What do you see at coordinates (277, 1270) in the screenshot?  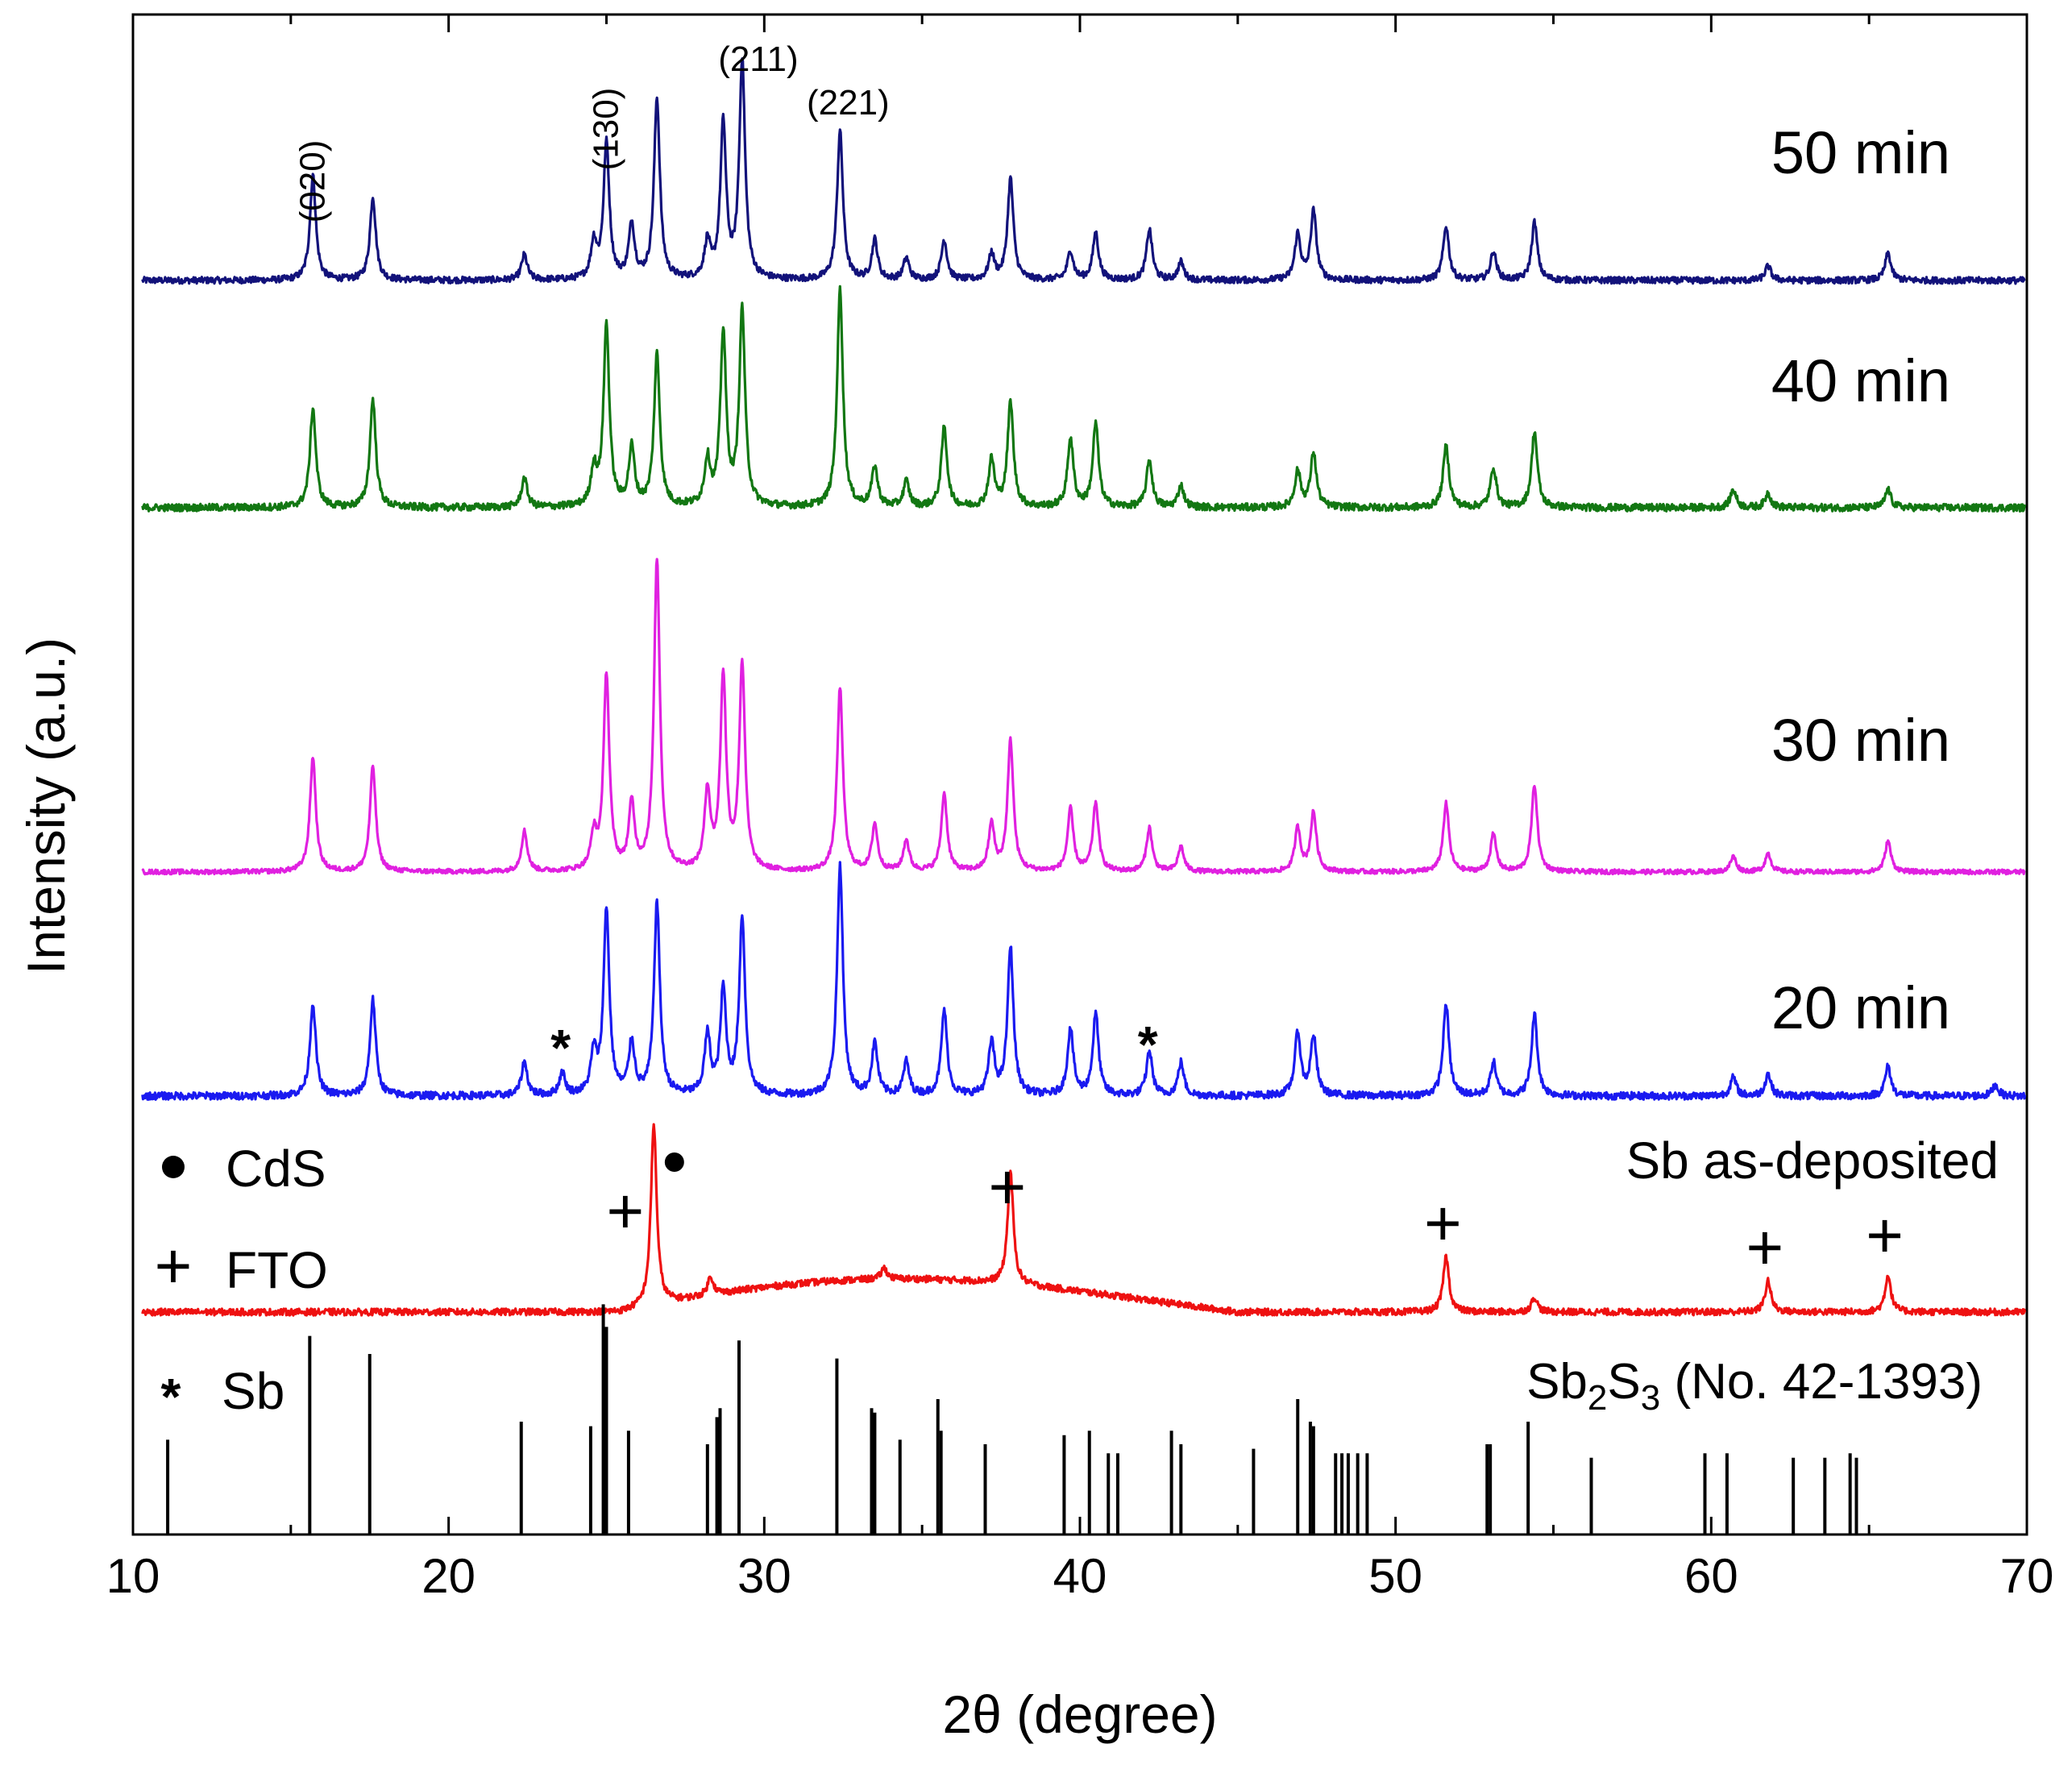 I see `legend-label-fto: FTO` at bounding box center [277, 1270].